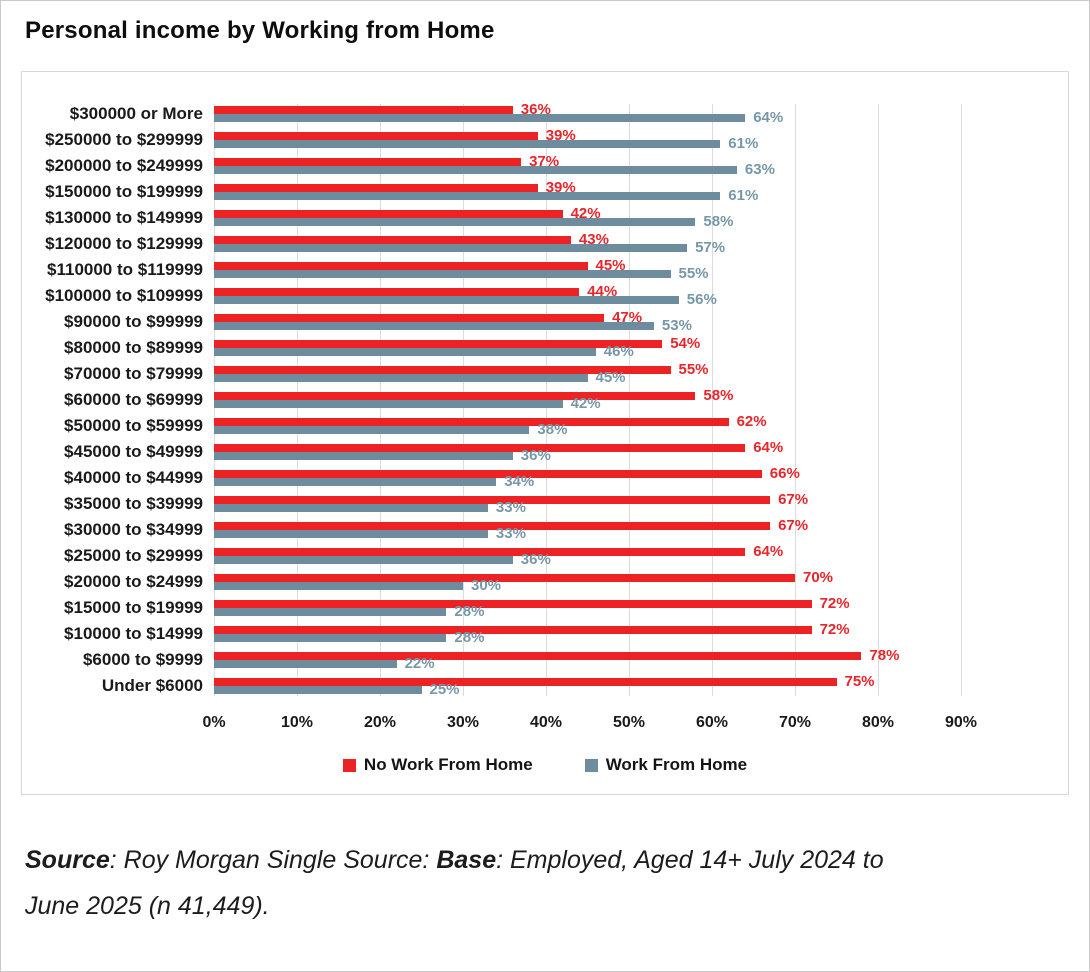  I want to click on bar-row: $10000 to $14999 72% 28%, so click(545, 633).